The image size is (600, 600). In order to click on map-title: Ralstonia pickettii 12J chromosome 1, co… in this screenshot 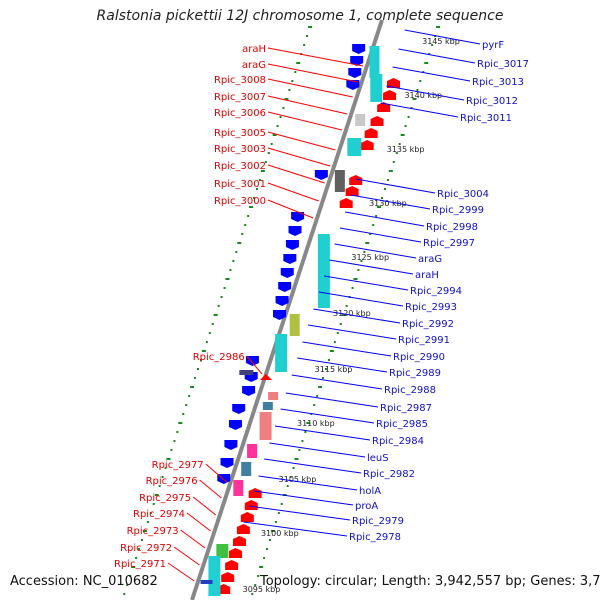, I will do `click(300, 16)`.